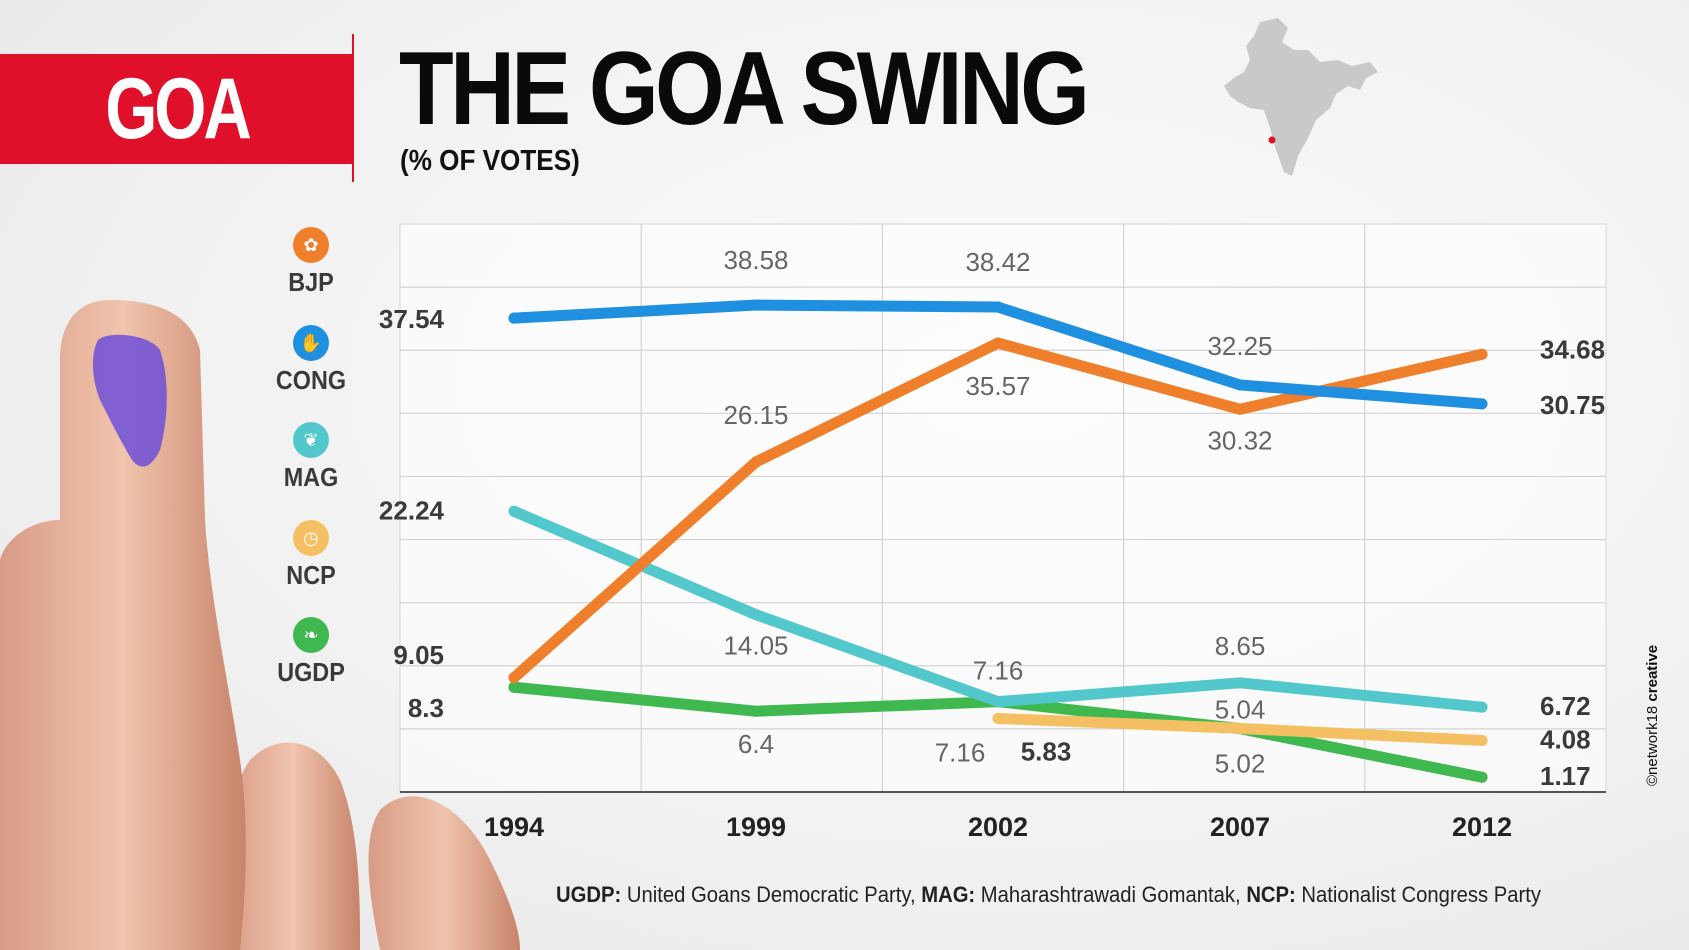 Image resolution: width=1689 pixels, height=950 pixels. Describe the element at coordinates (1652, 673) in the screenshot. I see `credit-bold: creative` at that location.